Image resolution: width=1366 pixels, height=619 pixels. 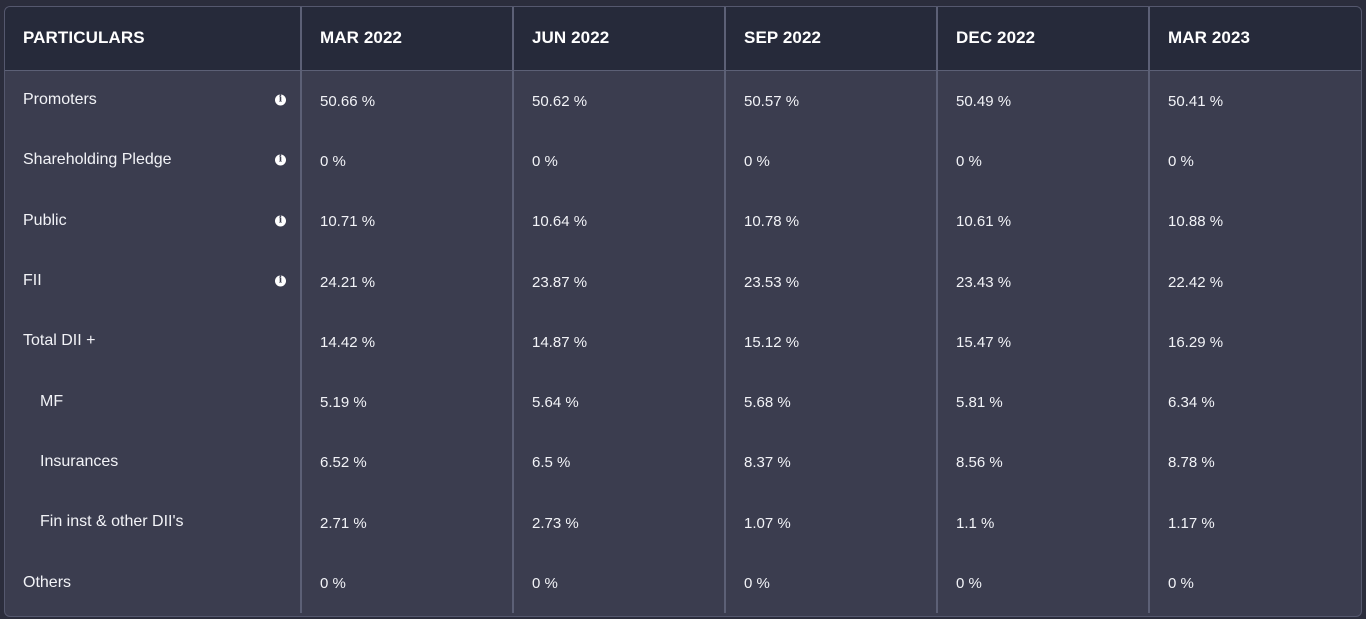 I want to click on cell-value: 16.29 %, so click(x=1196, y=342).